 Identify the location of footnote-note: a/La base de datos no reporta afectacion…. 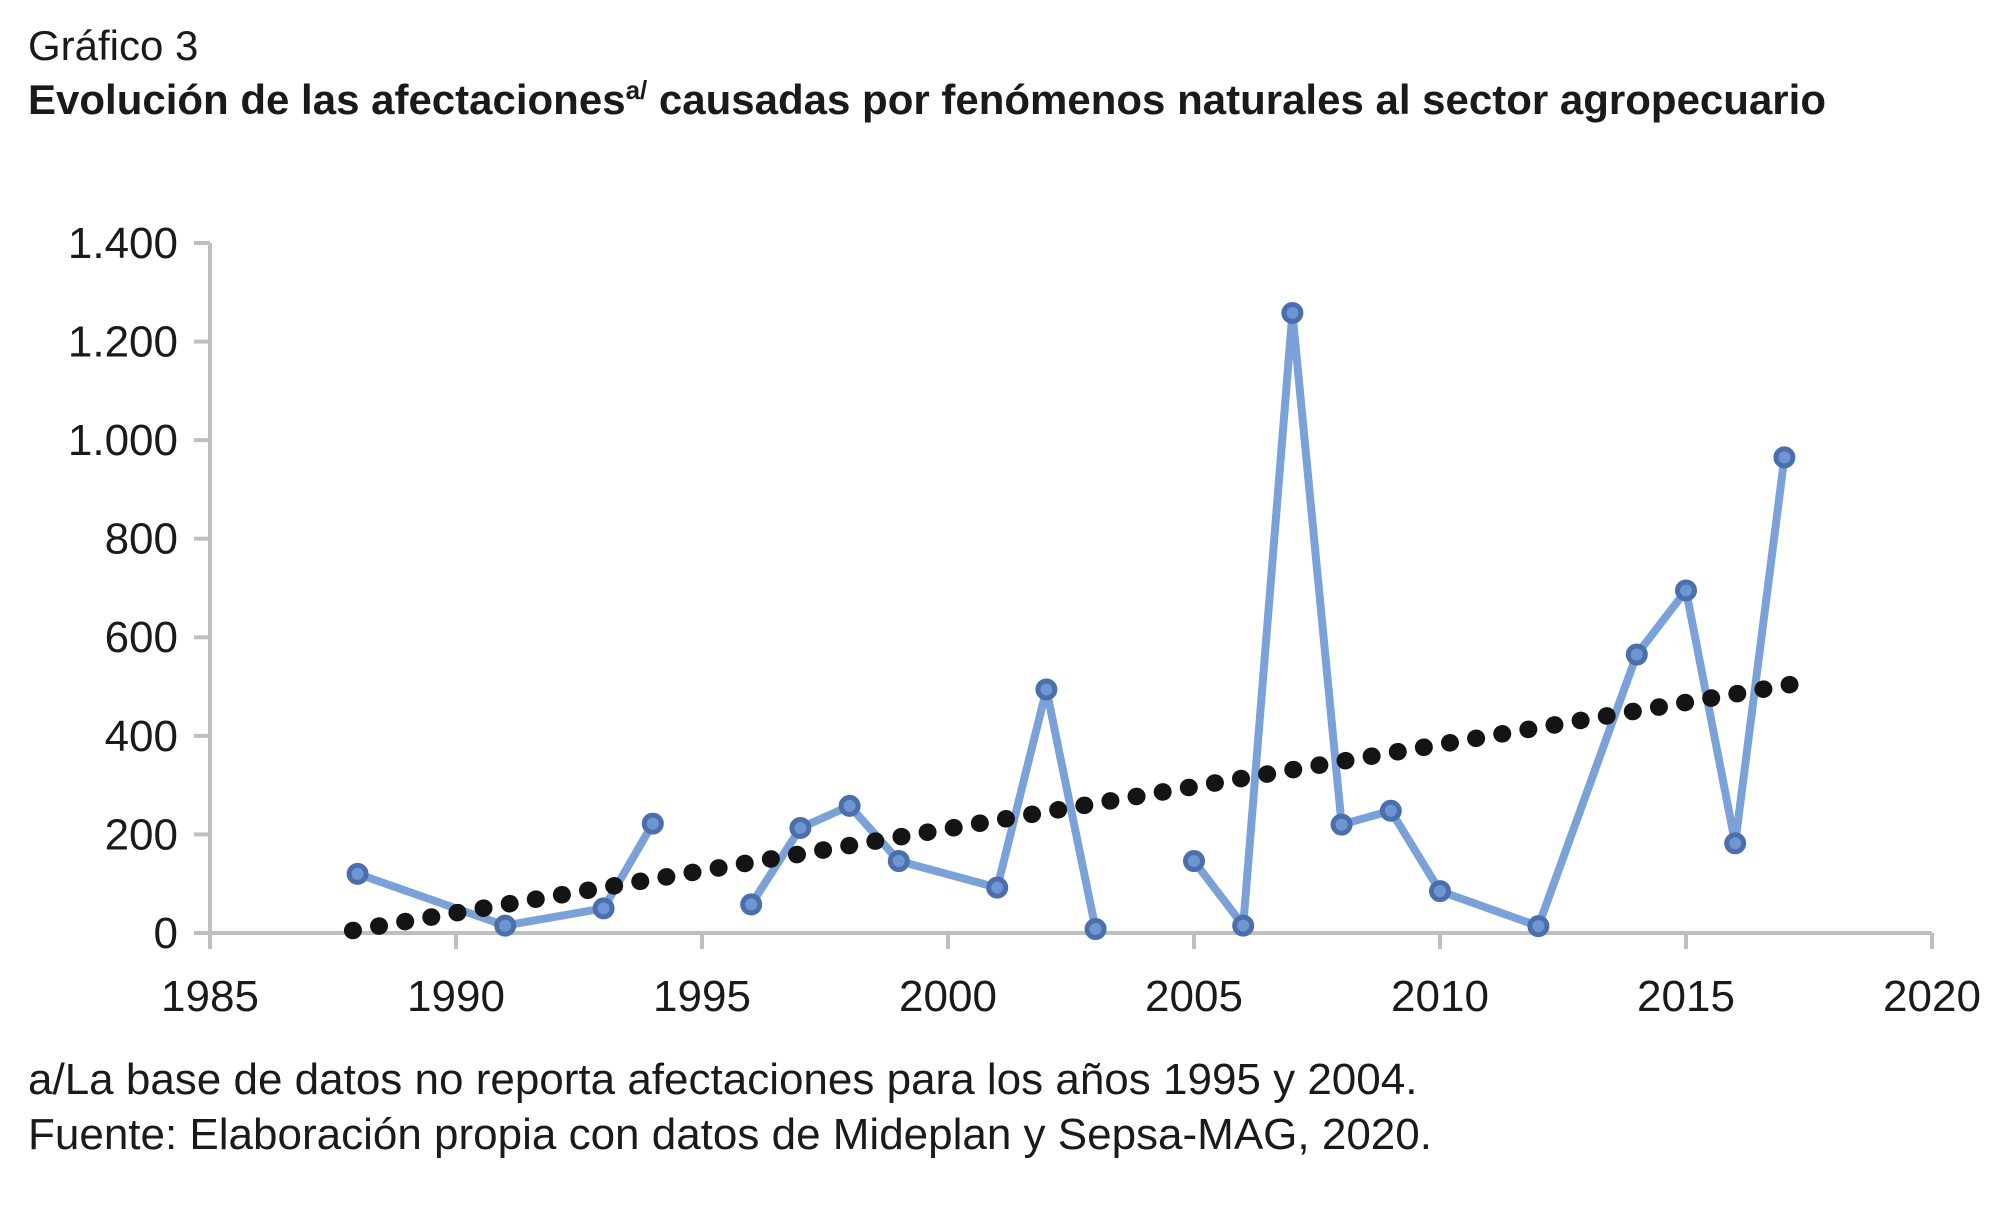
(723, 1079).